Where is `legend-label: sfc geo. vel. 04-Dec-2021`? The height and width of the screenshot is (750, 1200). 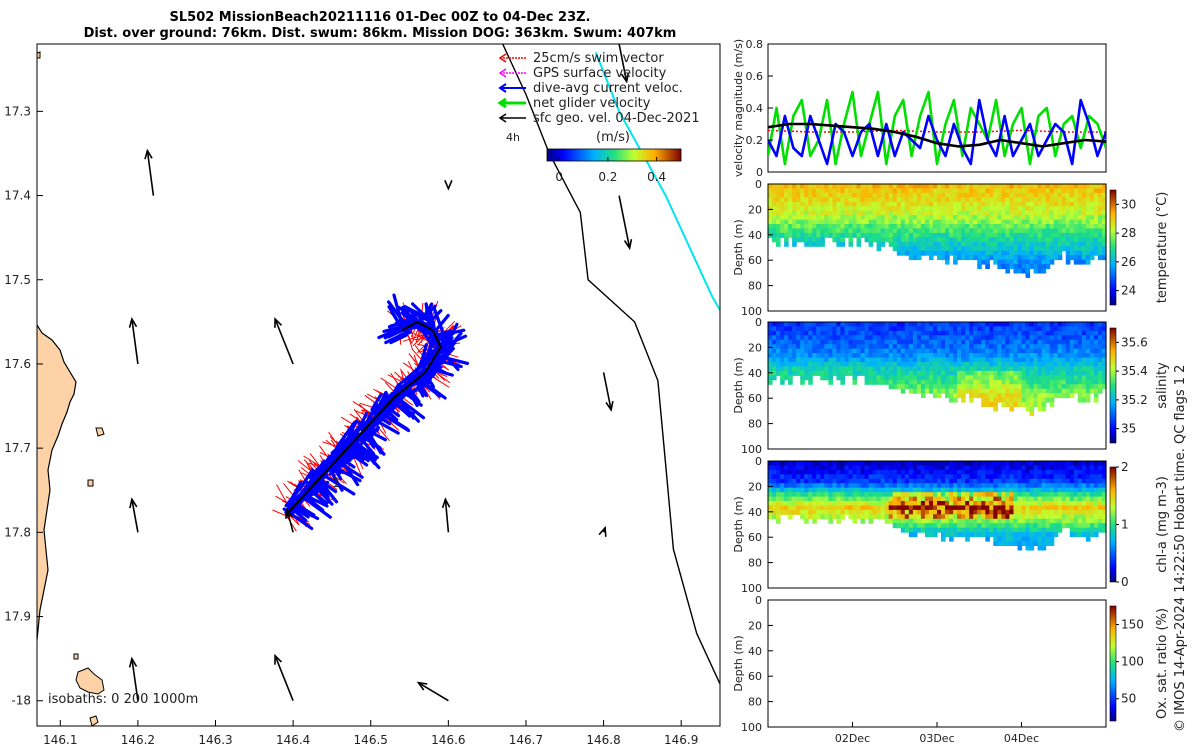
legend-label: sfc geo. vel. 04-Dec-2021 is located at coordinates (616, 118).